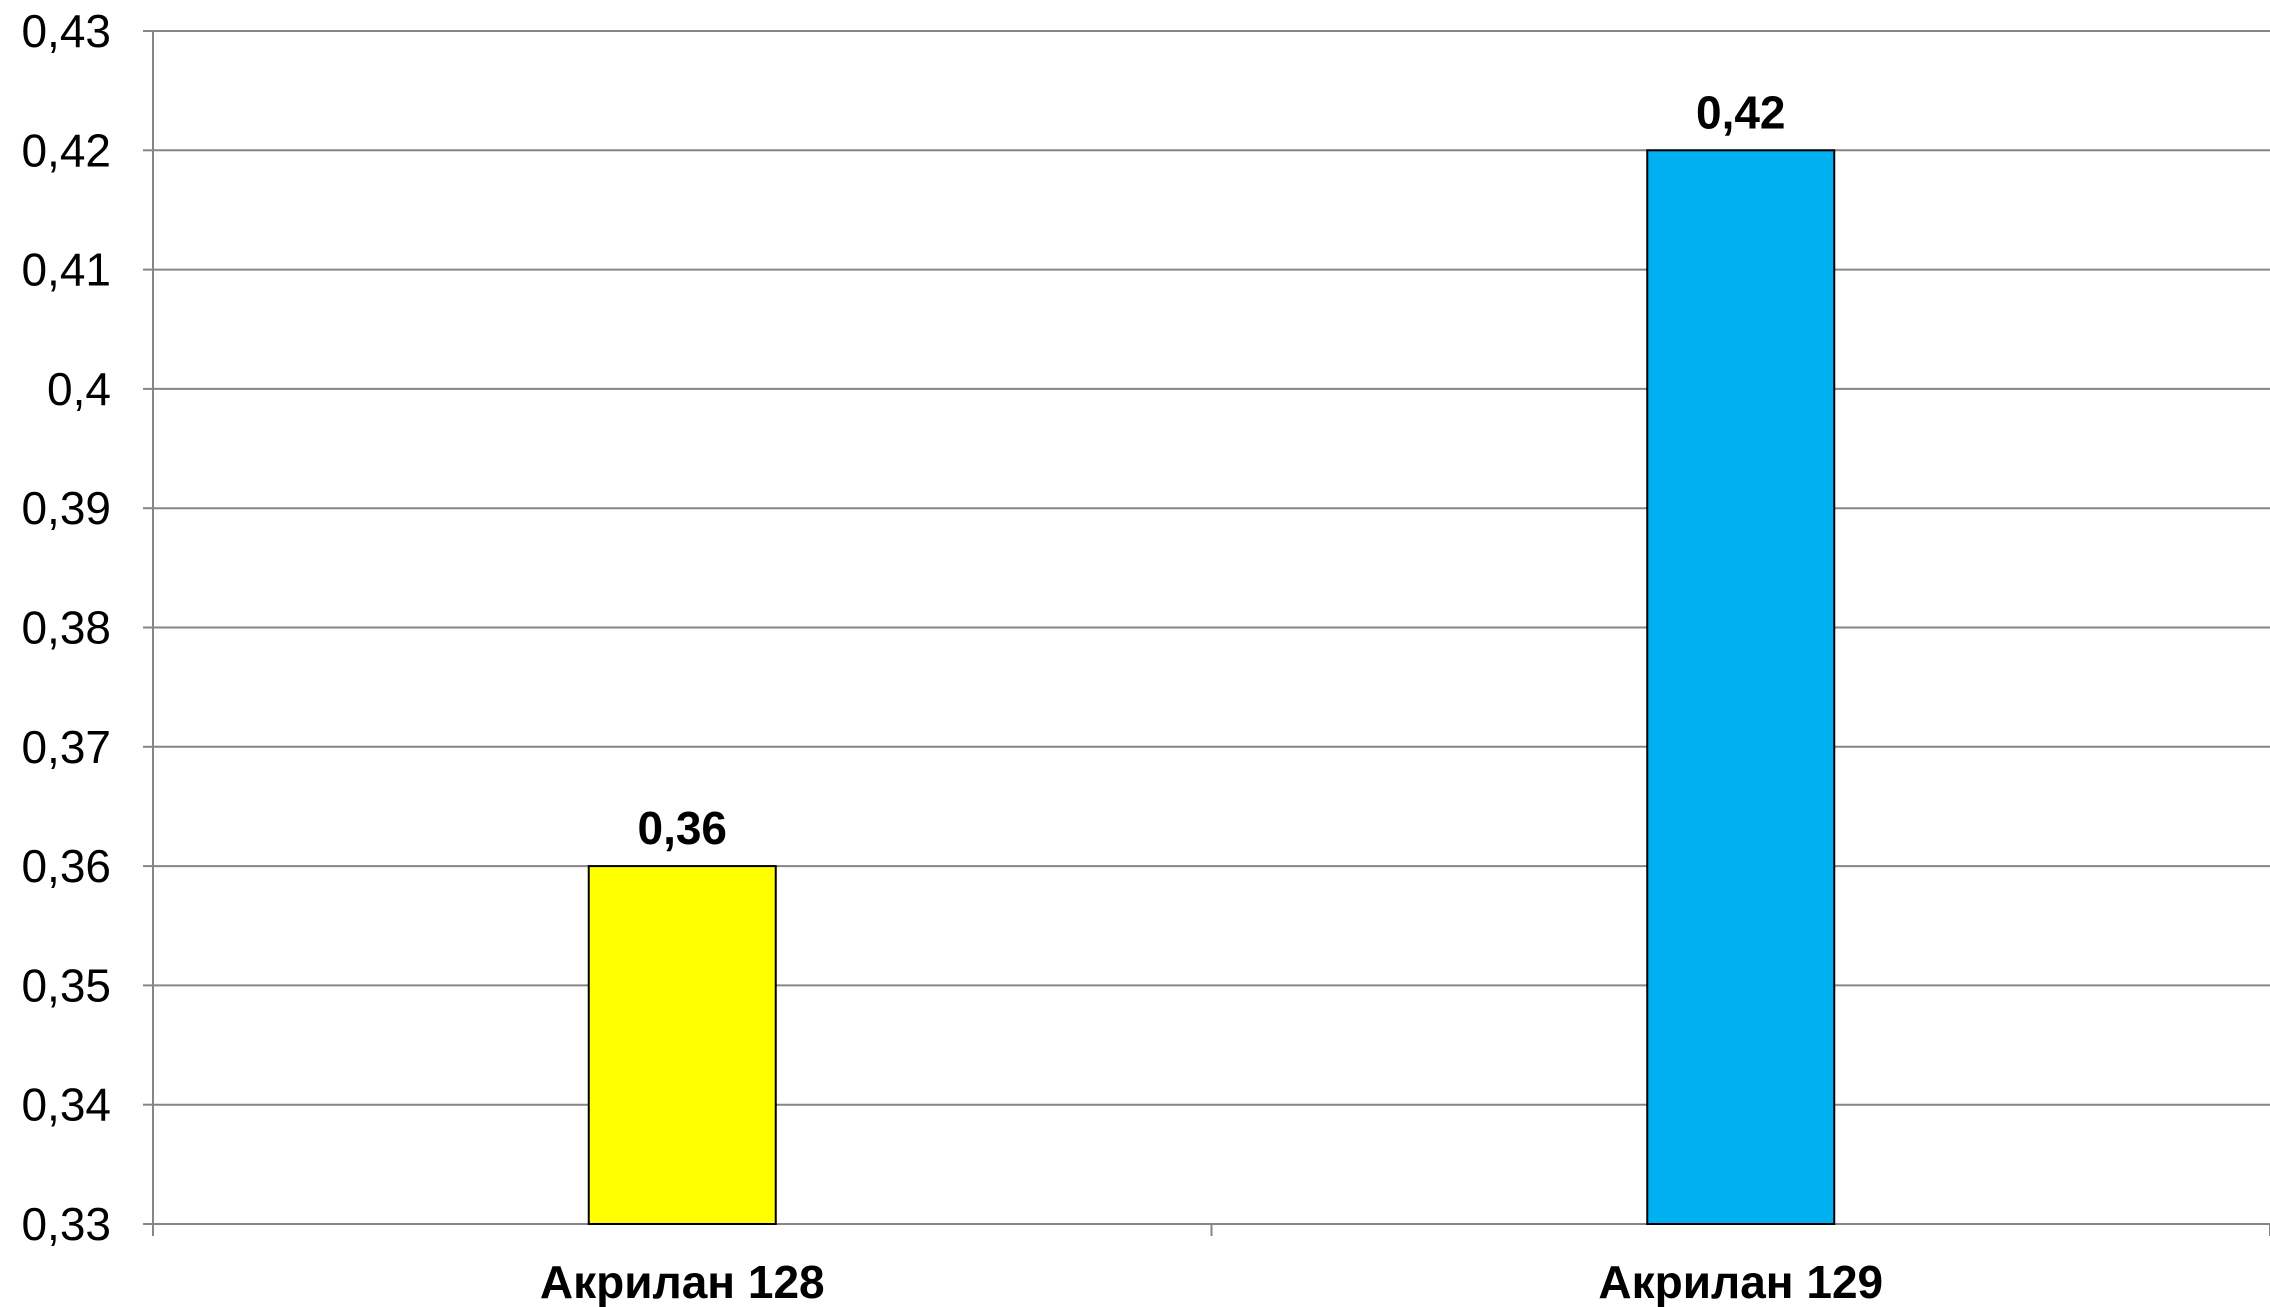 The width and height of the screenshot is (2270, 1307). Describe the element at coordinates (66, 1224) in the screenshot. I see `y-tick-label: 0,33` at that location.